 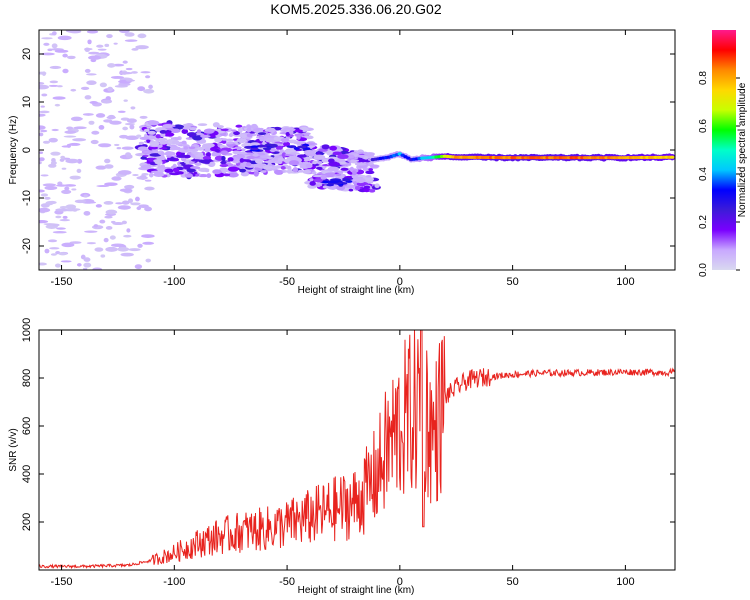 What do you see at coordinates (27, 378) in the screenshot?
I see `y-tick-label: 800` at bounding box center [27, 378].